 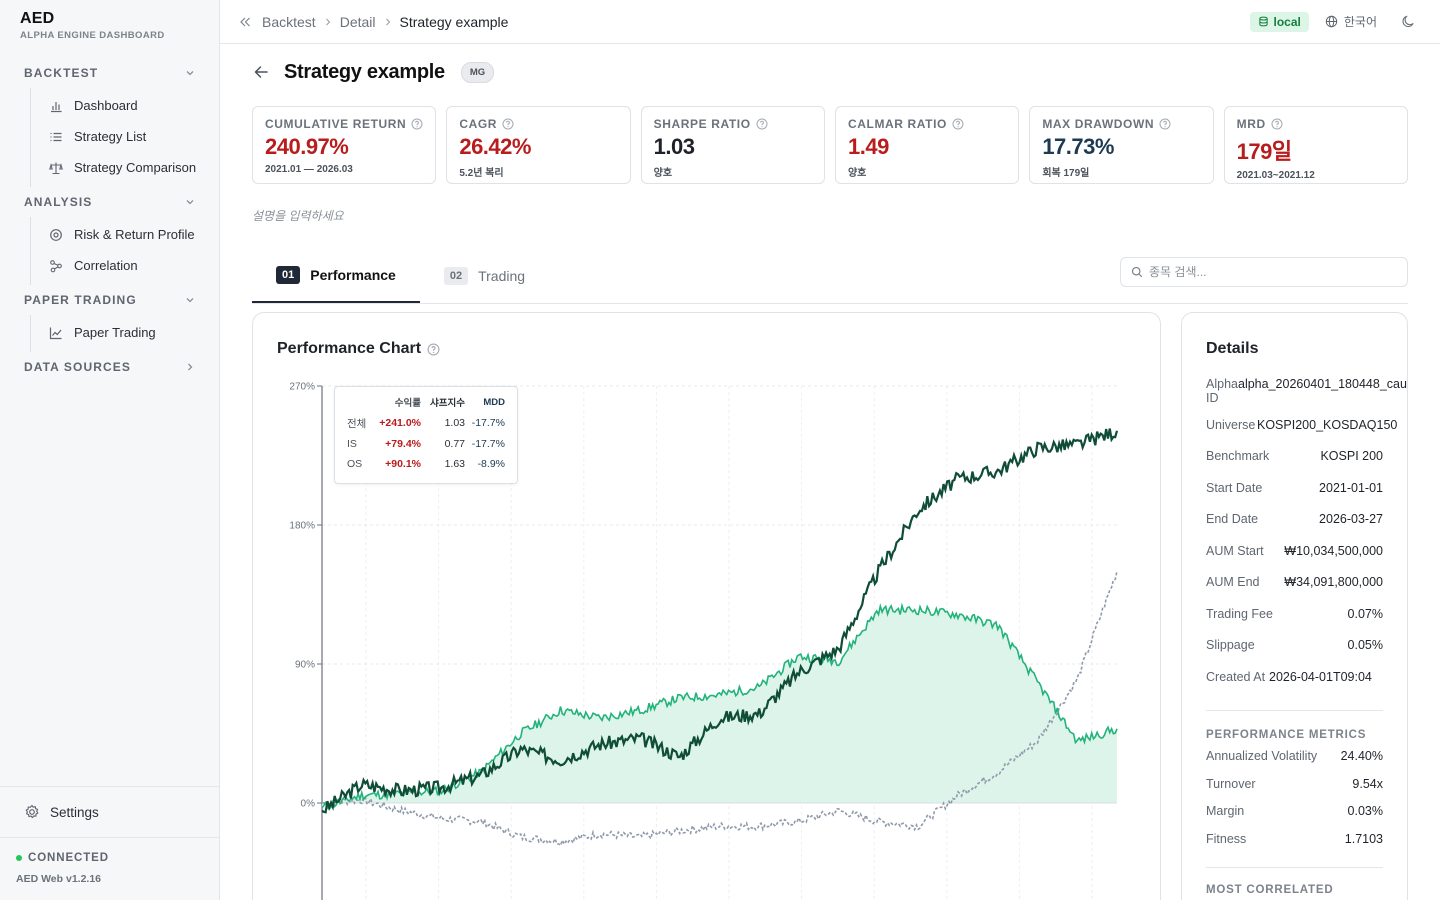 I want to click on tooltip-mdd: -8.9%, so click(x=491, y=464).